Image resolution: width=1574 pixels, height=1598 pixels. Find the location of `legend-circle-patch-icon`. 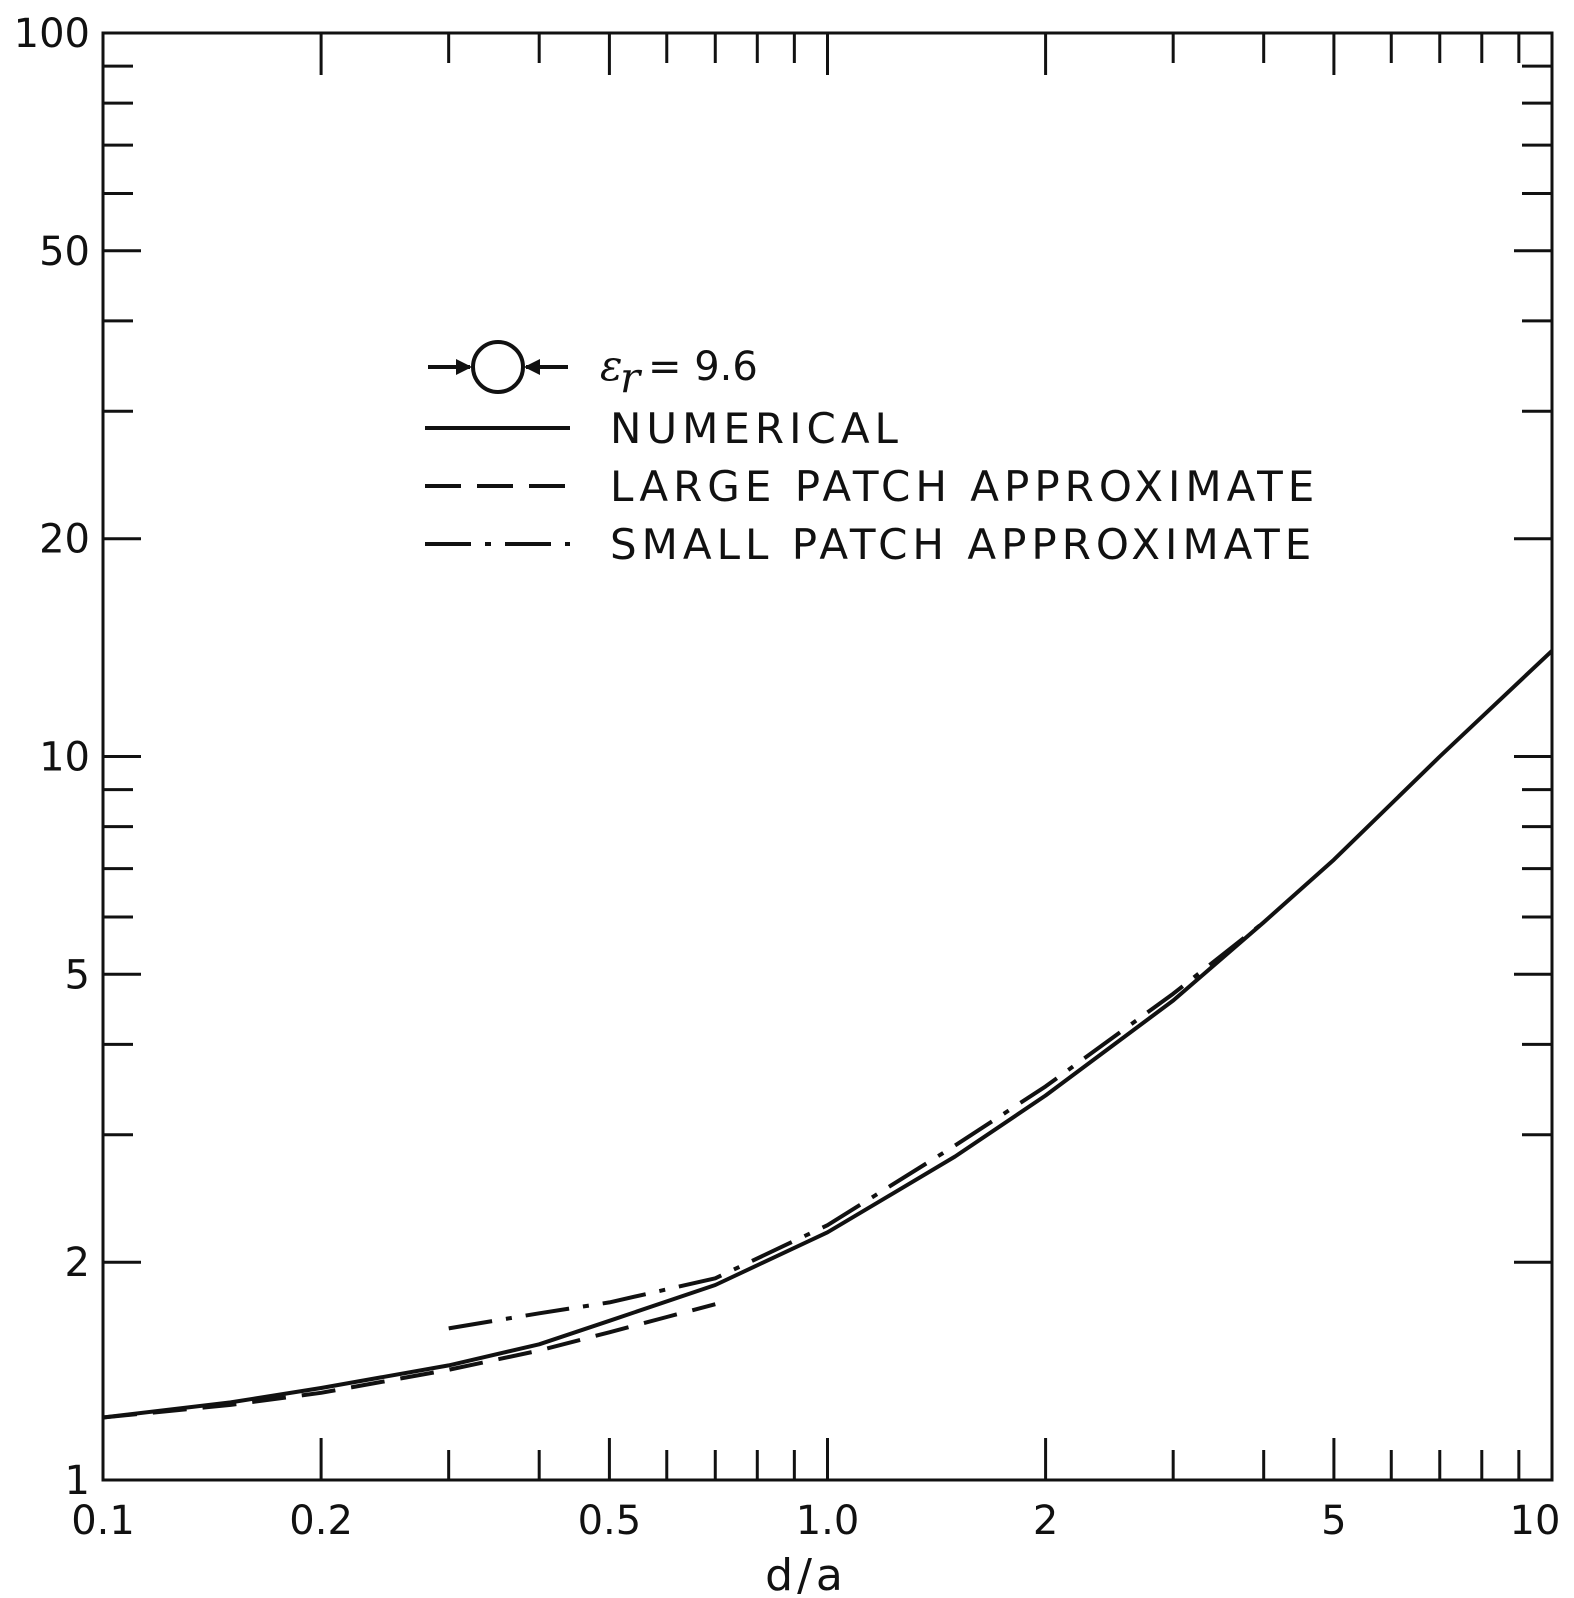

legend-circle-patch-icon is located at coordinates (498, 367).